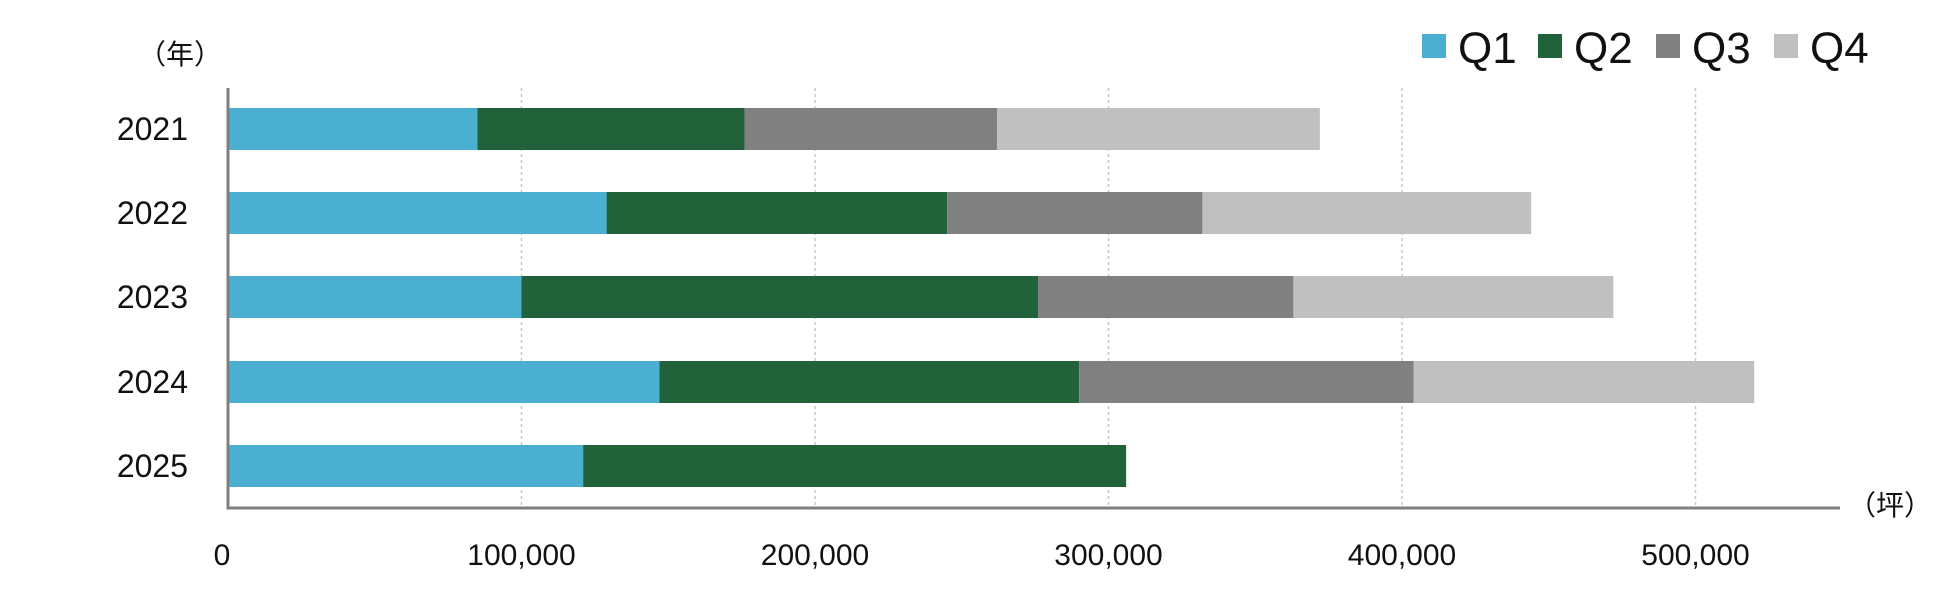 The width and height of the screenshot is (1950, 590). I want to click on y-category-label: 2025, so click(152, 466).